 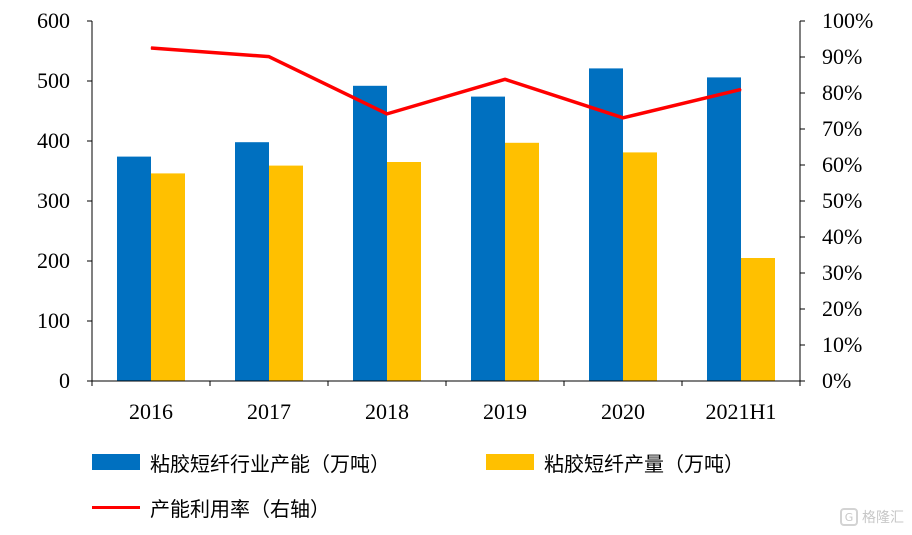 I want to click on right-tick-label: 20%, so click(x=842, y=308).